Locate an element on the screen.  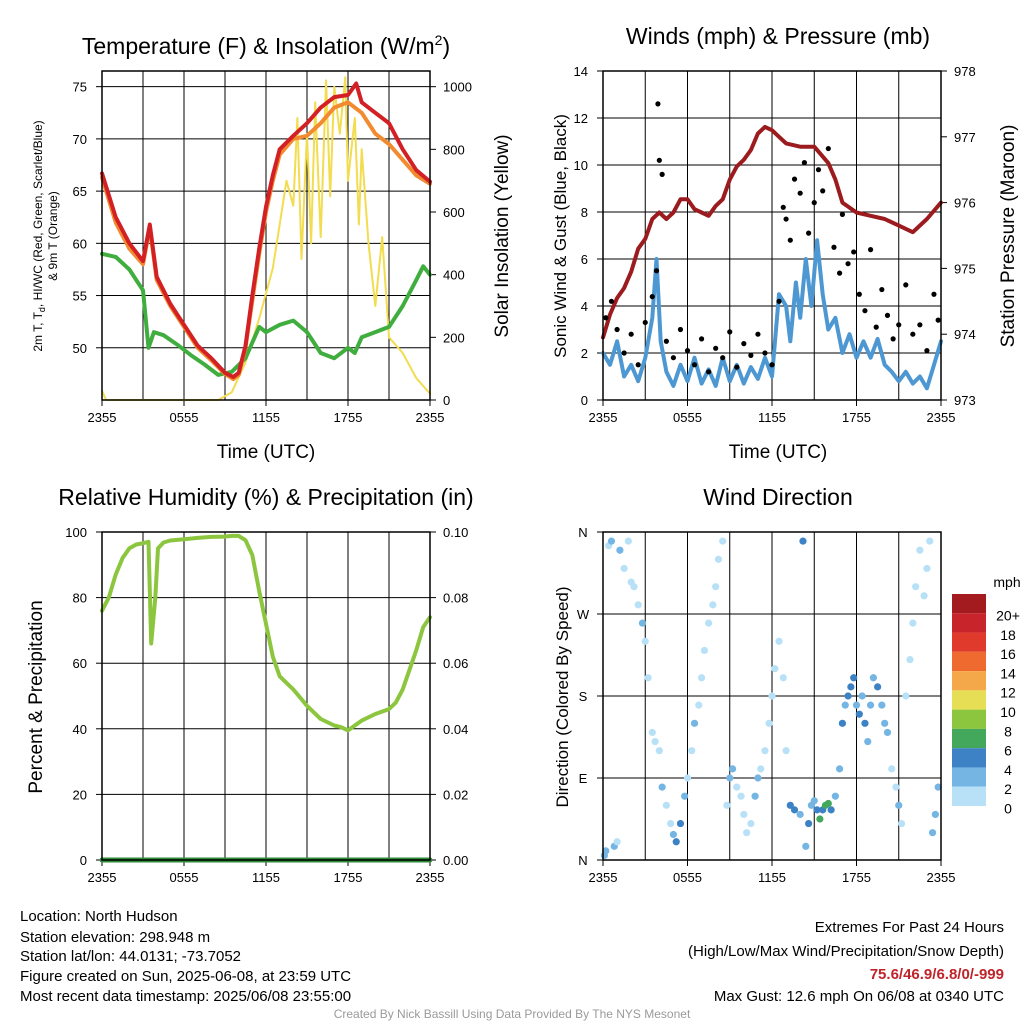
winds-ylabel-right: Station Pressure (Maroon) is located at coordinates (1008, 236).